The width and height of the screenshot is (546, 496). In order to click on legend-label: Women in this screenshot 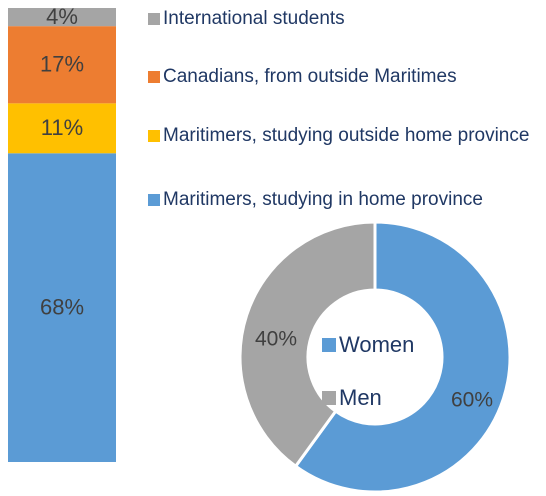, I will do `click(376, 344)`.